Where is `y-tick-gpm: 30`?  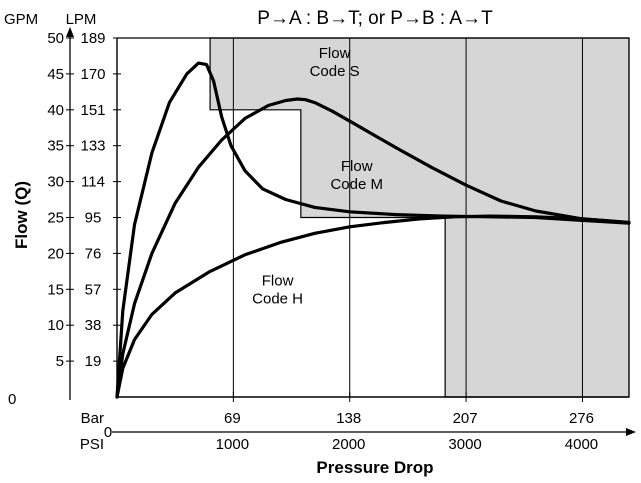
y-tick-gpm: 30 is located at coordinates (55, 182).